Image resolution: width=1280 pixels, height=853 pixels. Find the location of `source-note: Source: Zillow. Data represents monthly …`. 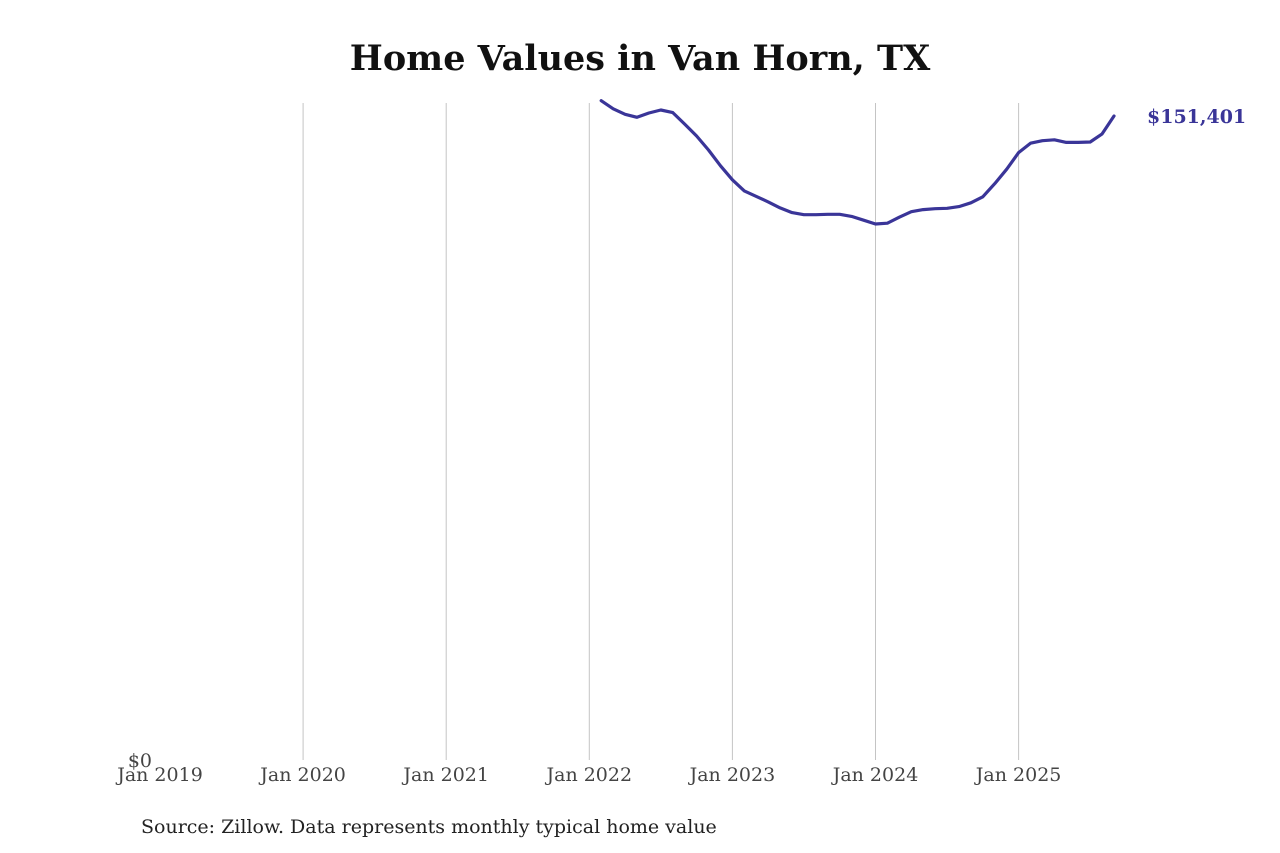

source-note: Source: Zillow. Data represents monthly … is located at coordinates (429, 827).